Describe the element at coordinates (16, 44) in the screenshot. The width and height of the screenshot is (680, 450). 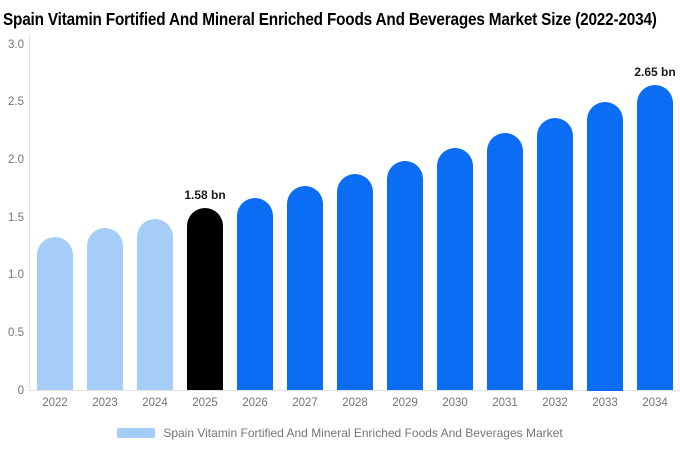
I see `y-axis-tick-label: 3.0` at that location.